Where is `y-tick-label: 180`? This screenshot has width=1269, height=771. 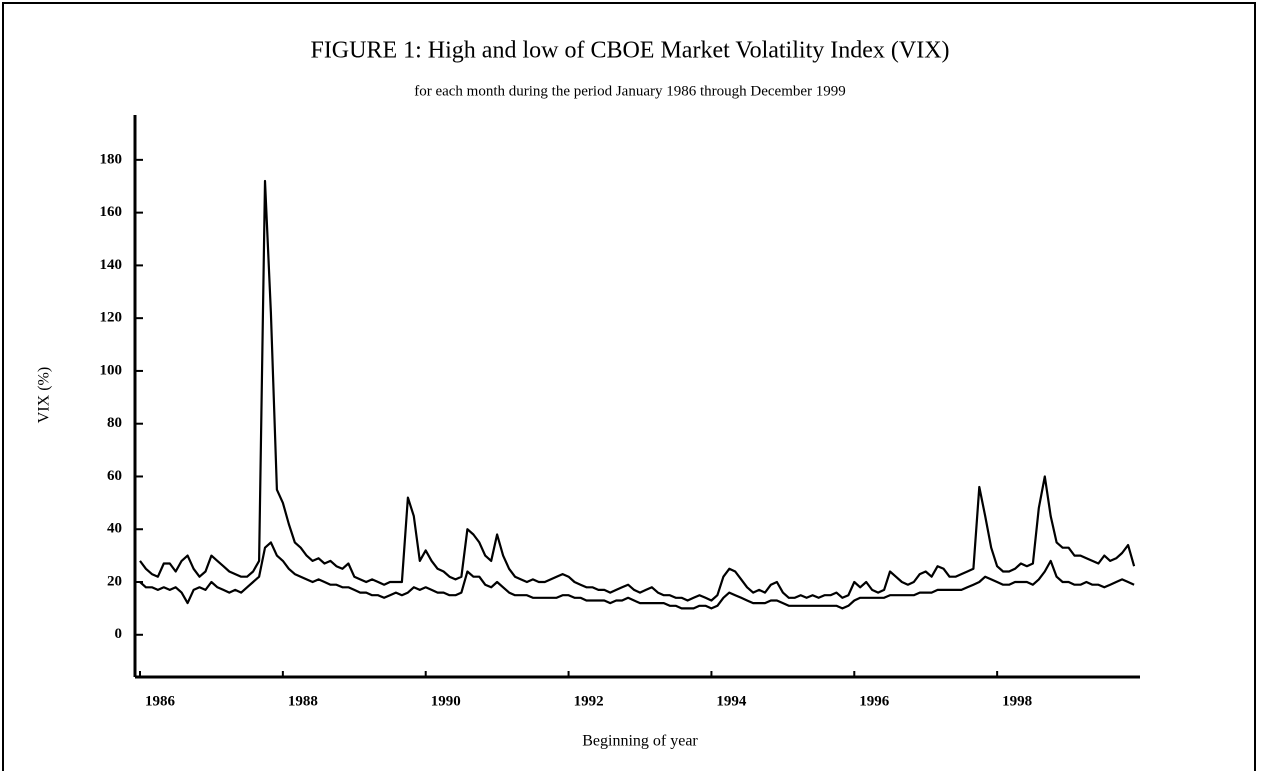
y-tick-label: 180 is located at coordinates (111, 159).